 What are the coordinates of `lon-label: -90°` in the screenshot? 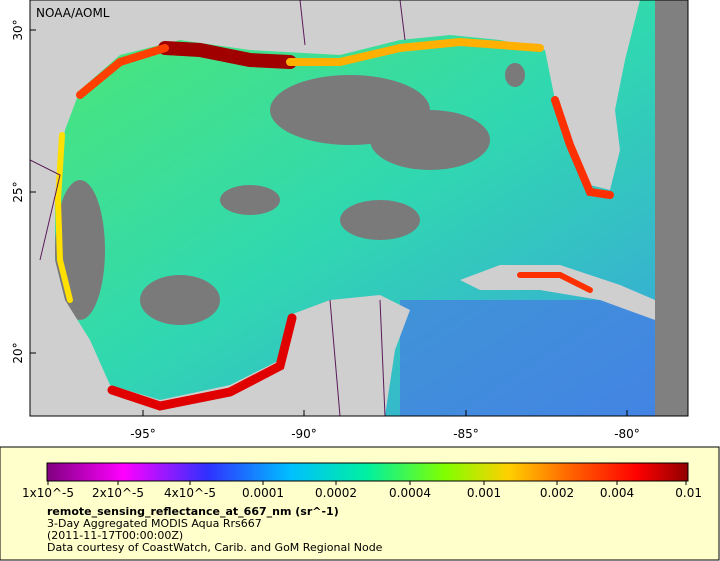 It's located at (304, 434).